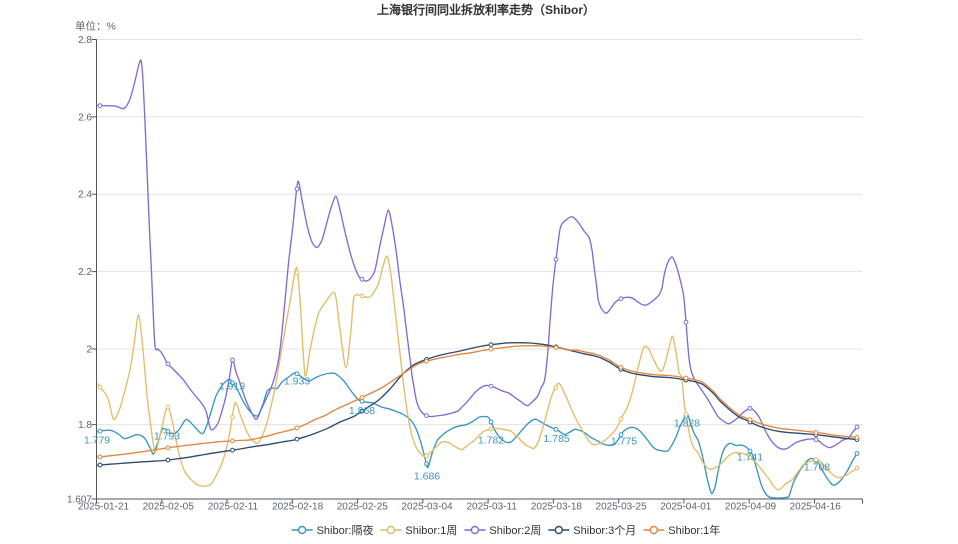  I want to click on svg-text: Shibor:隔夜, so click(345, 530).